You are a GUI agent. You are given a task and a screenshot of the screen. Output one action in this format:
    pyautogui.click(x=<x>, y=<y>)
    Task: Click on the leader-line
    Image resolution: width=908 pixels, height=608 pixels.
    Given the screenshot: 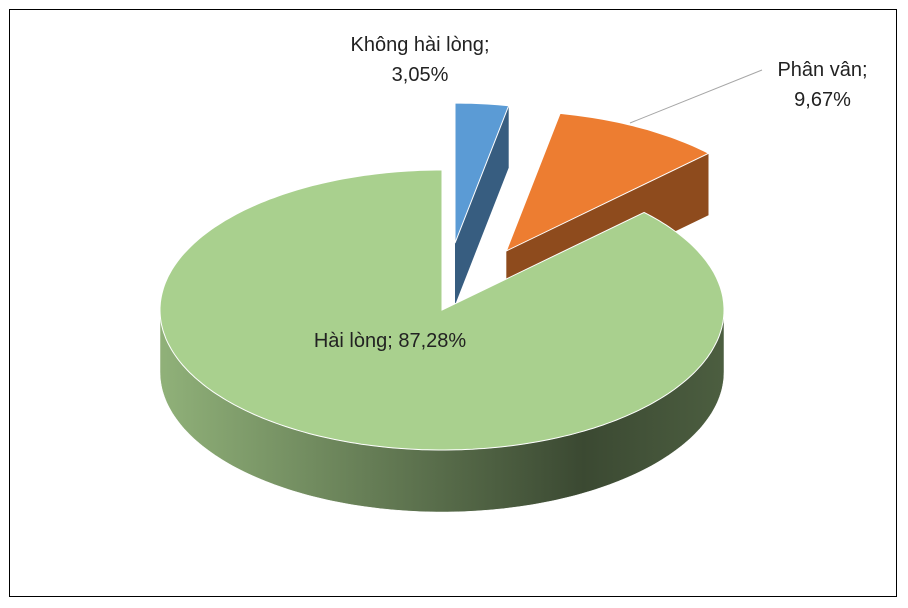 What is the action you would take?
    pyautogui.click(x=696, y=96)
    